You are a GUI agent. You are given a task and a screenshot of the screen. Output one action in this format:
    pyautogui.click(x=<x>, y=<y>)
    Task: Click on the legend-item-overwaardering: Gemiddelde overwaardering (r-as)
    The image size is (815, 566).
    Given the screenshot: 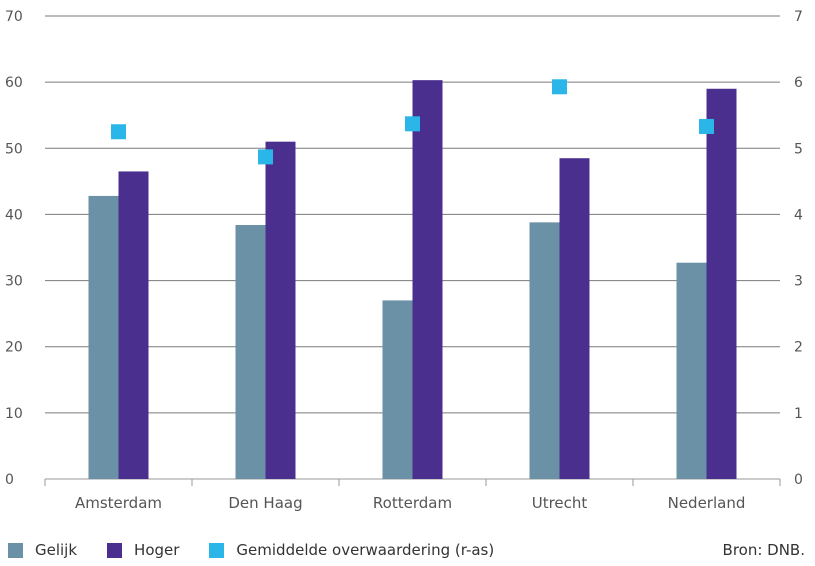 What is the action you would take?
    pyautogui.click(x=351, y=550)
    